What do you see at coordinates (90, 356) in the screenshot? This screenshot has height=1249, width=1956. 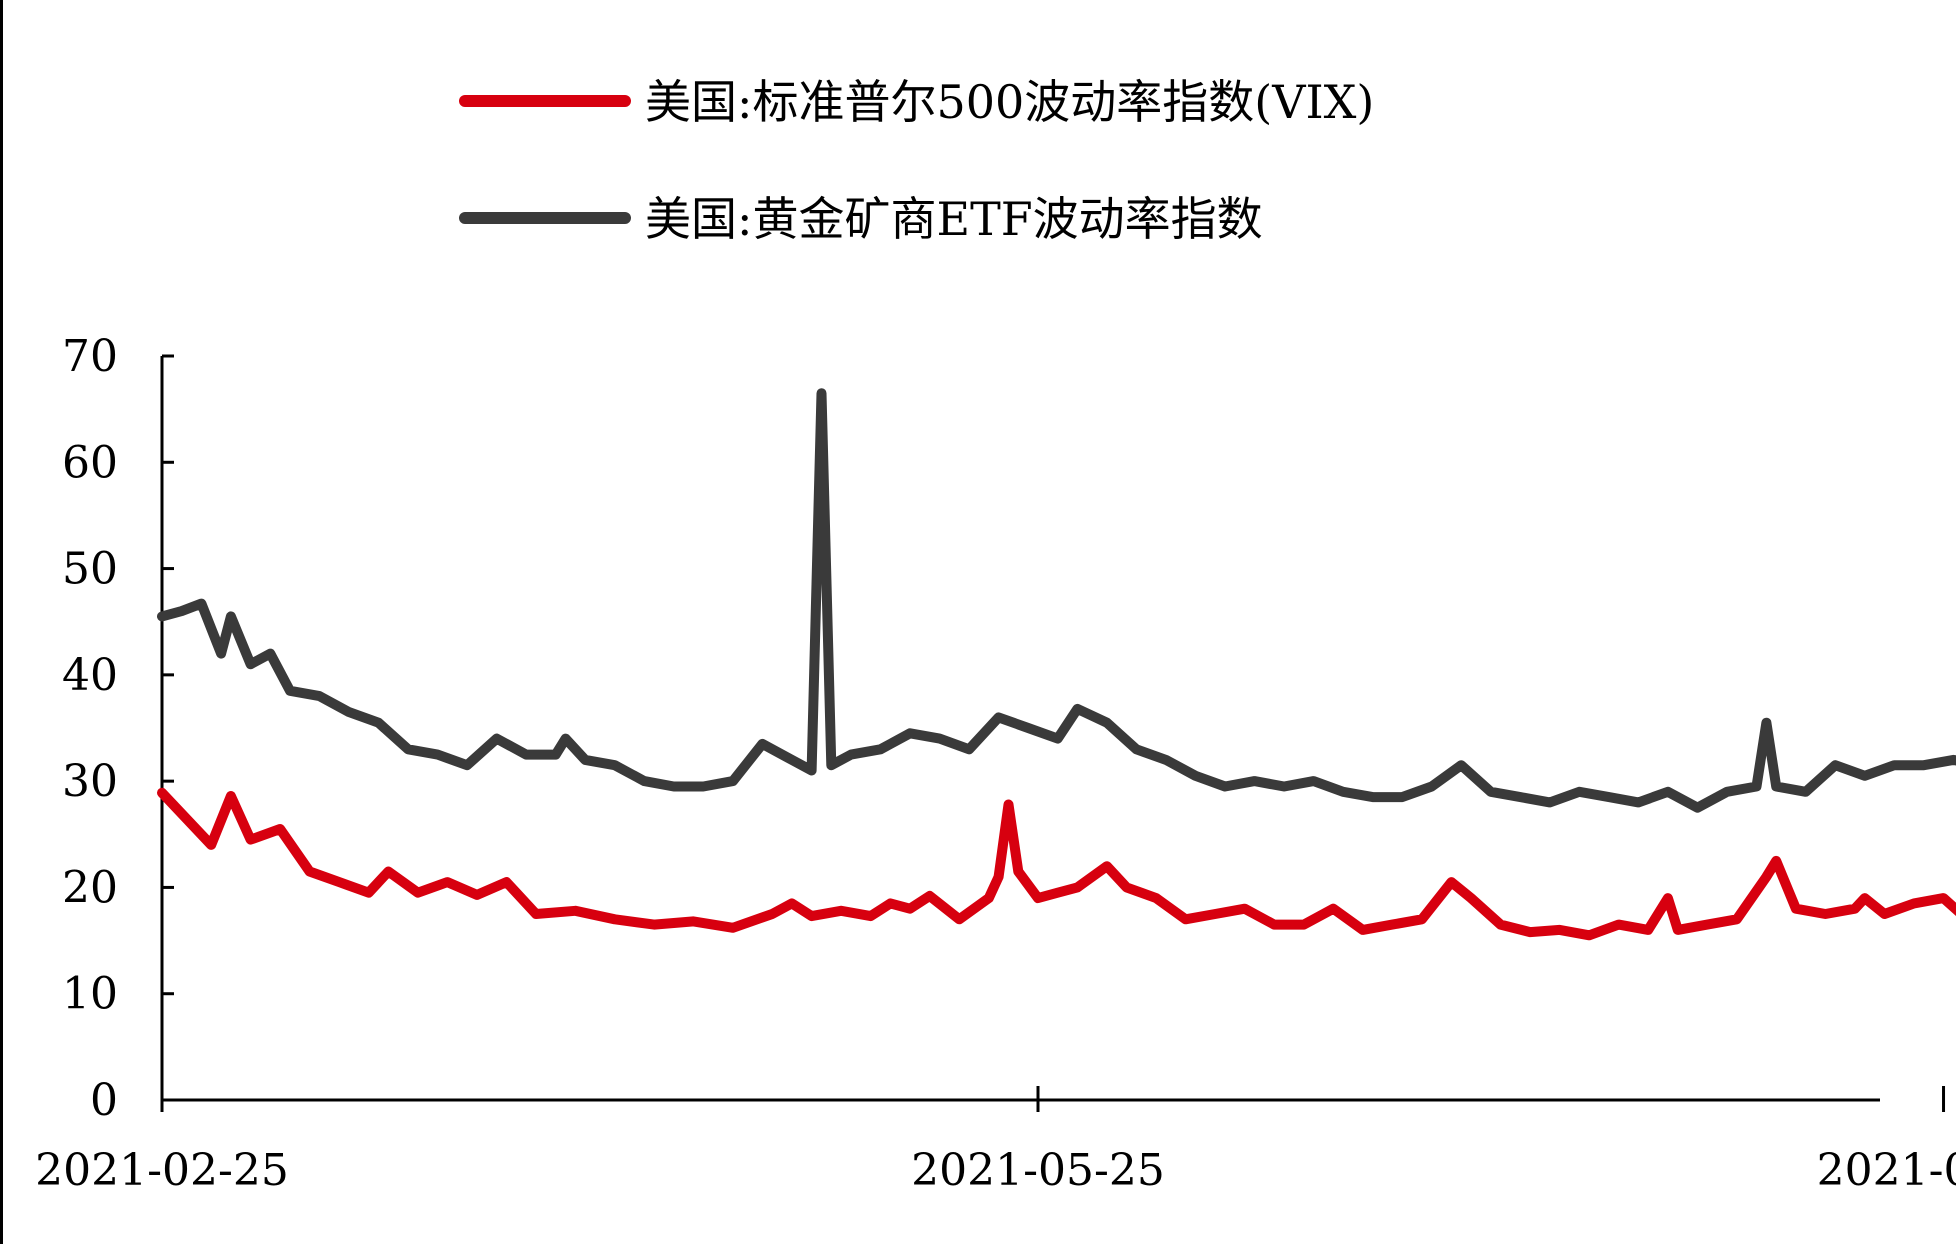 I see `y-tick-label: 70` at bounding box center [90, 356].